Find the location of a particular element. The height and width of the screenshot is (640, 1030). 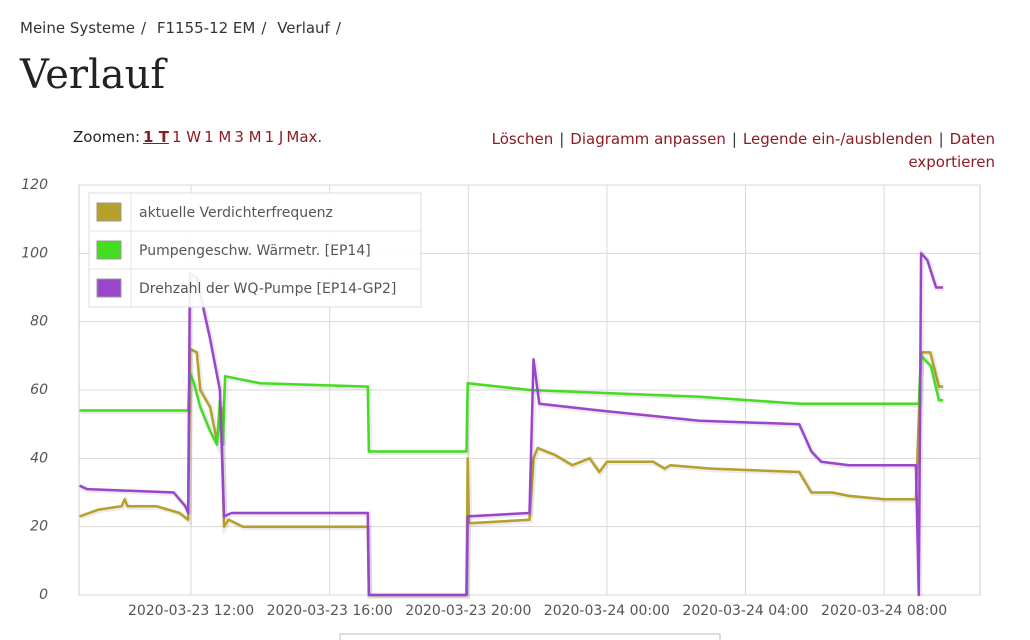

y-tick-label: 100 is located at coordinates (34, 253).